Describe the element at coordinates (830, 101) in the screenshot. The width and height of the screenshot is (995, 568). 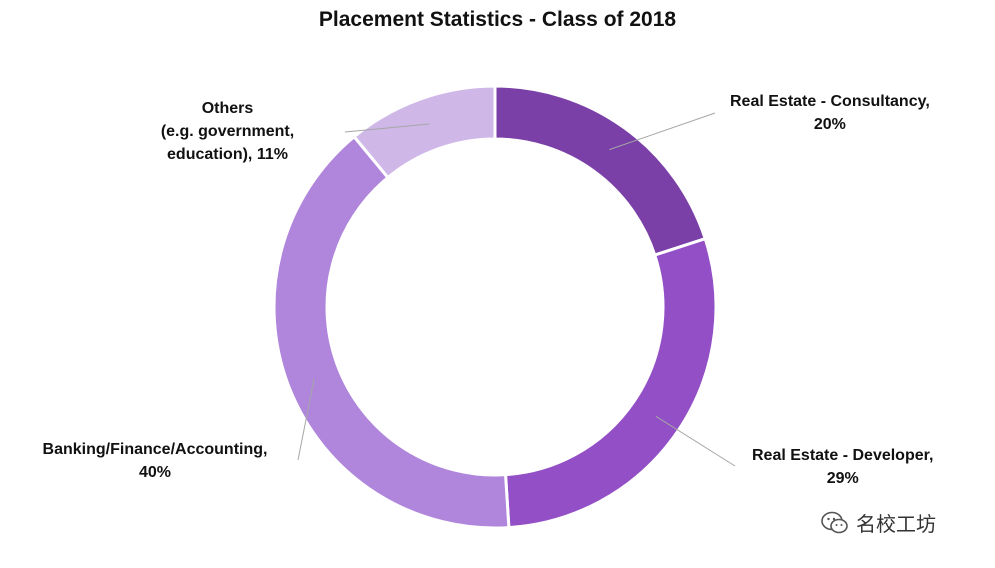
I see `label-consultancy-line-1: Real Estate - Consultancy,` at that location.